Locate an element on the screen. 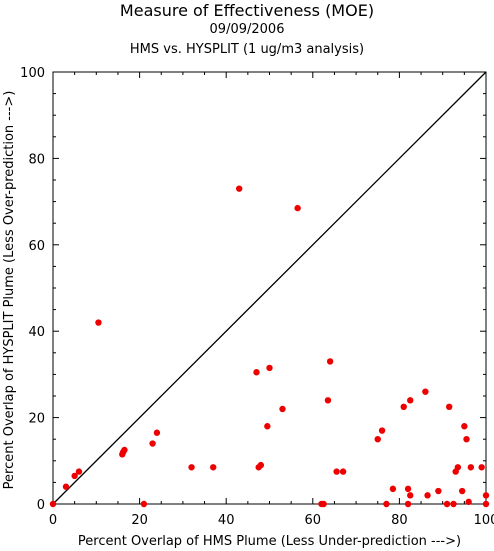  y-tick-labels: 0 20 40 60 80 100 is located at coordinates (32, 289).